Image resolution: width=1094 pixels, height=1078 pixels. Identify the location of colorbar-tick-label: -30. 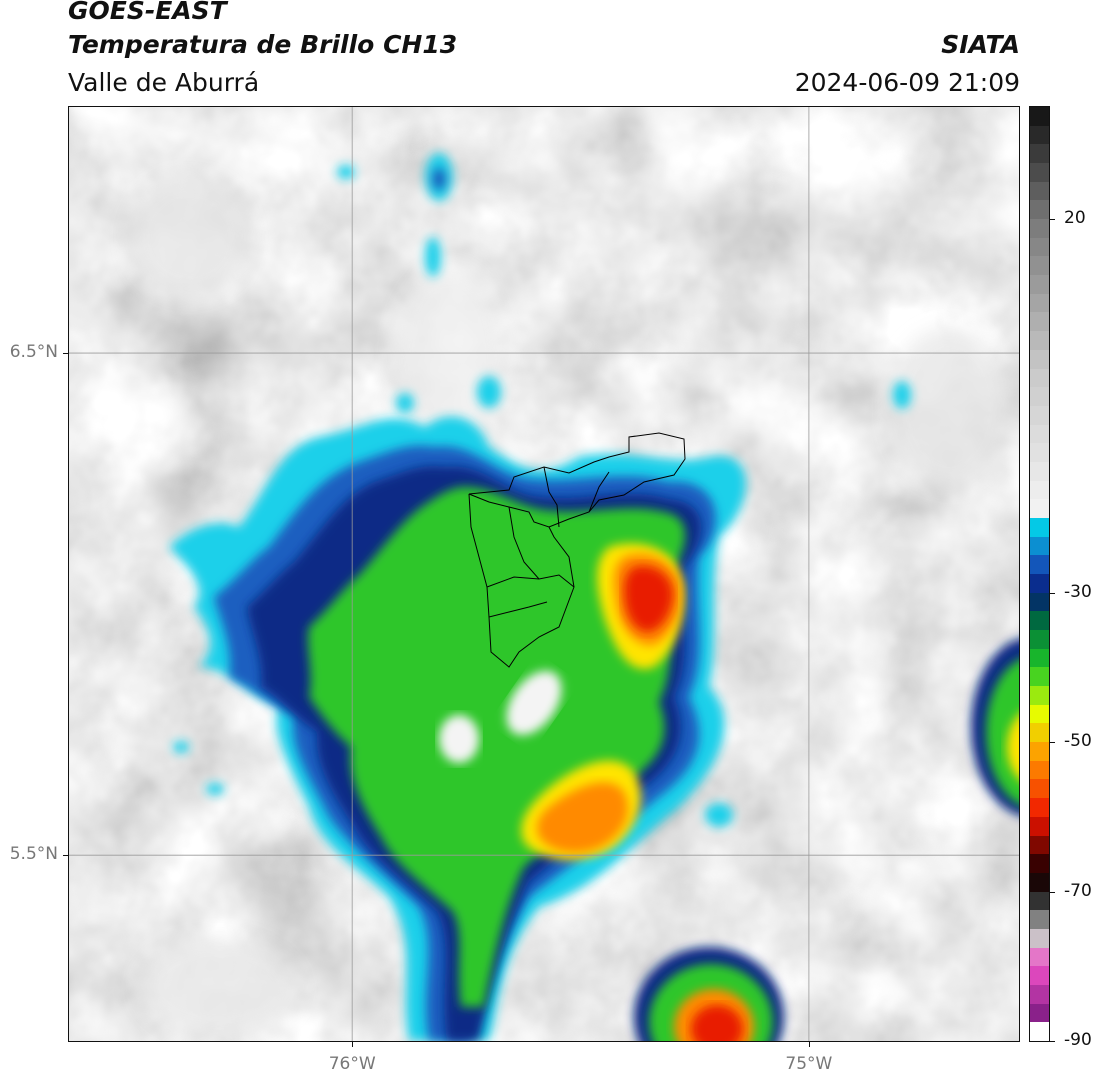
(1078, 591).